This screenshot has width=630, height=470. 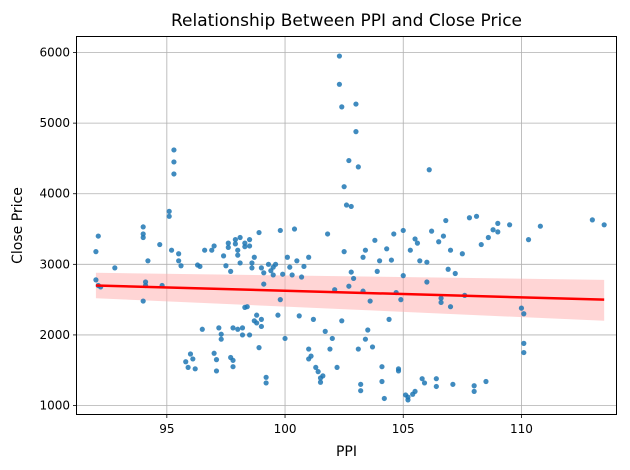 I want to click on x-tick-label: 95, so click(x=166, y=429).